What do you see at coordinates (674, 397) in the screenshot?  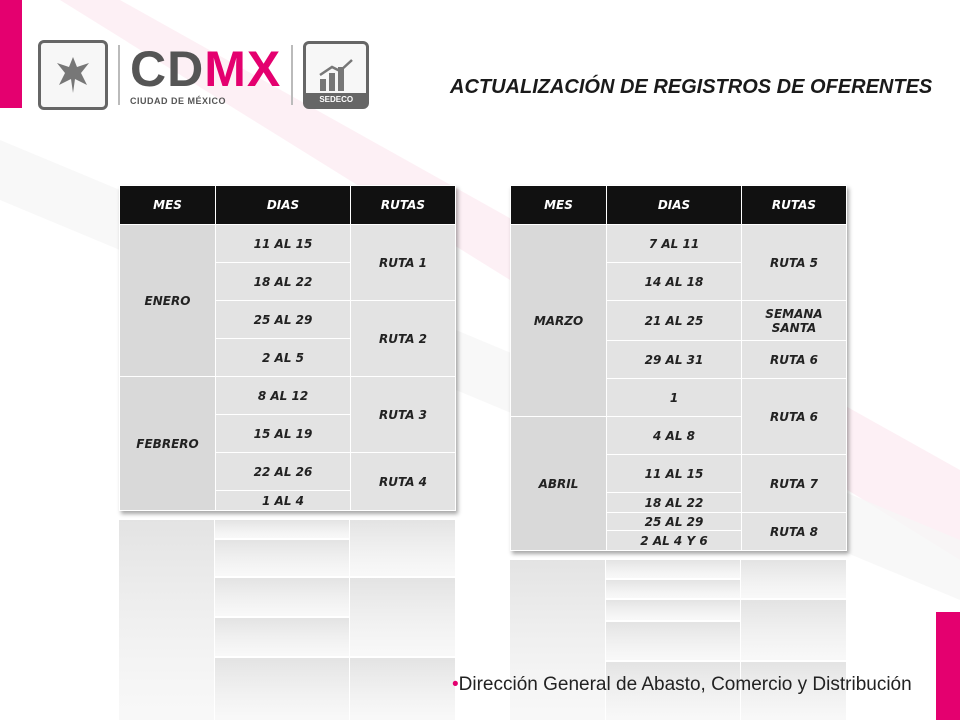 I see `days-cell: 1` at bounding box center [674, 397].